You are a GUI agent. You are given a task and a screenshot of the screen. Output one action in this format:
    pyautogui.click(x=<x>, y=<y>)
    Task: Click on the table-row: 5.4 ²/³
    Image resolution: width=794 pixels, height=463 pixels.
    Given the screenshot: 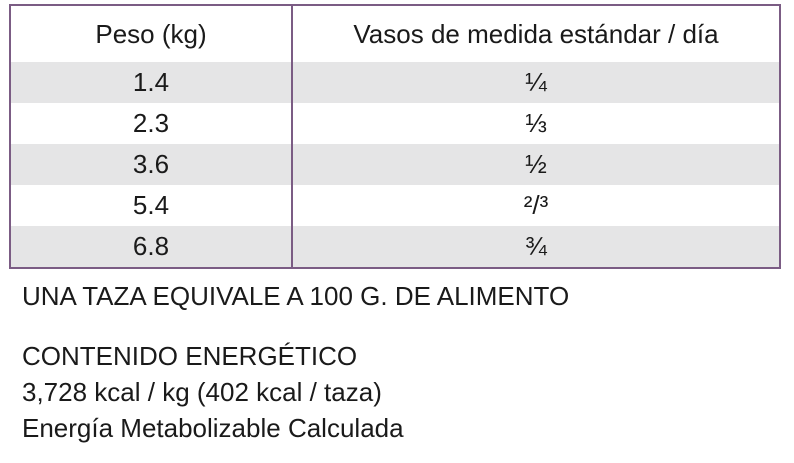 What is the action you would take?
    pyautogui.click(x=395, y=205)
    